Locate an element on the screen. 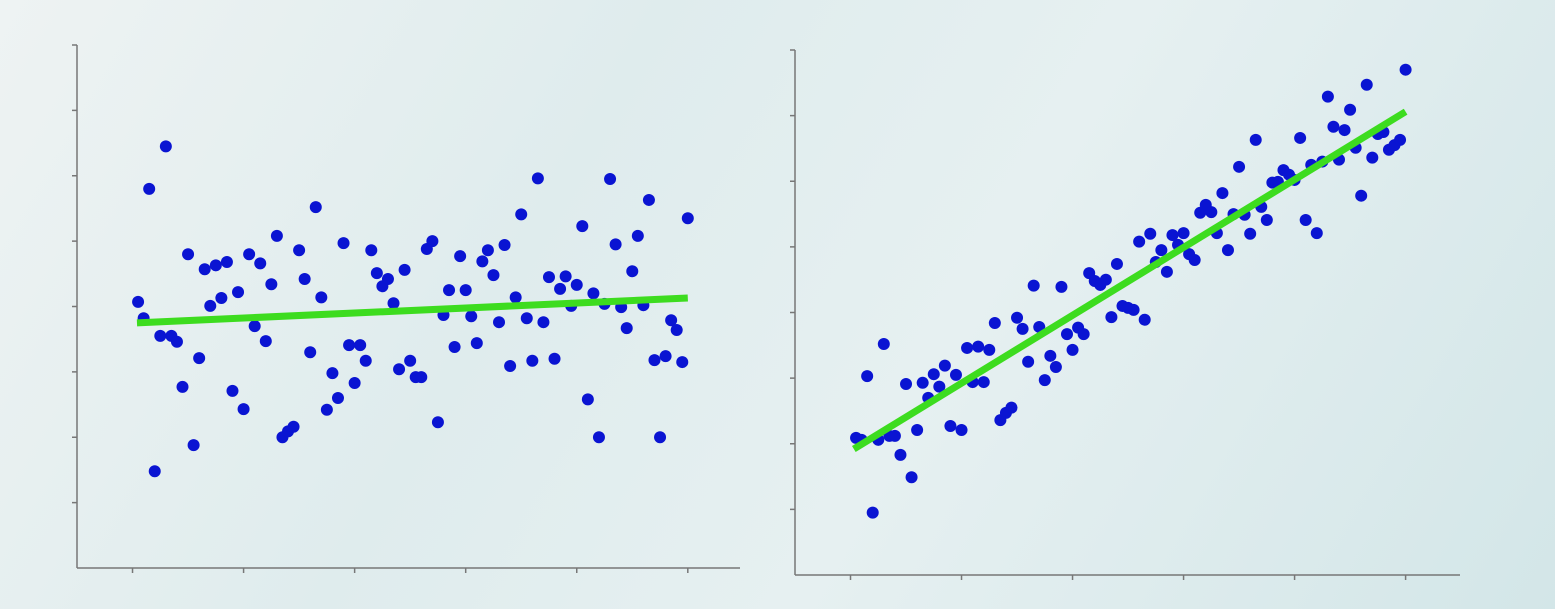 This screenshot has width=1555, height=609. fit-line is located at coordinates (412, 310).